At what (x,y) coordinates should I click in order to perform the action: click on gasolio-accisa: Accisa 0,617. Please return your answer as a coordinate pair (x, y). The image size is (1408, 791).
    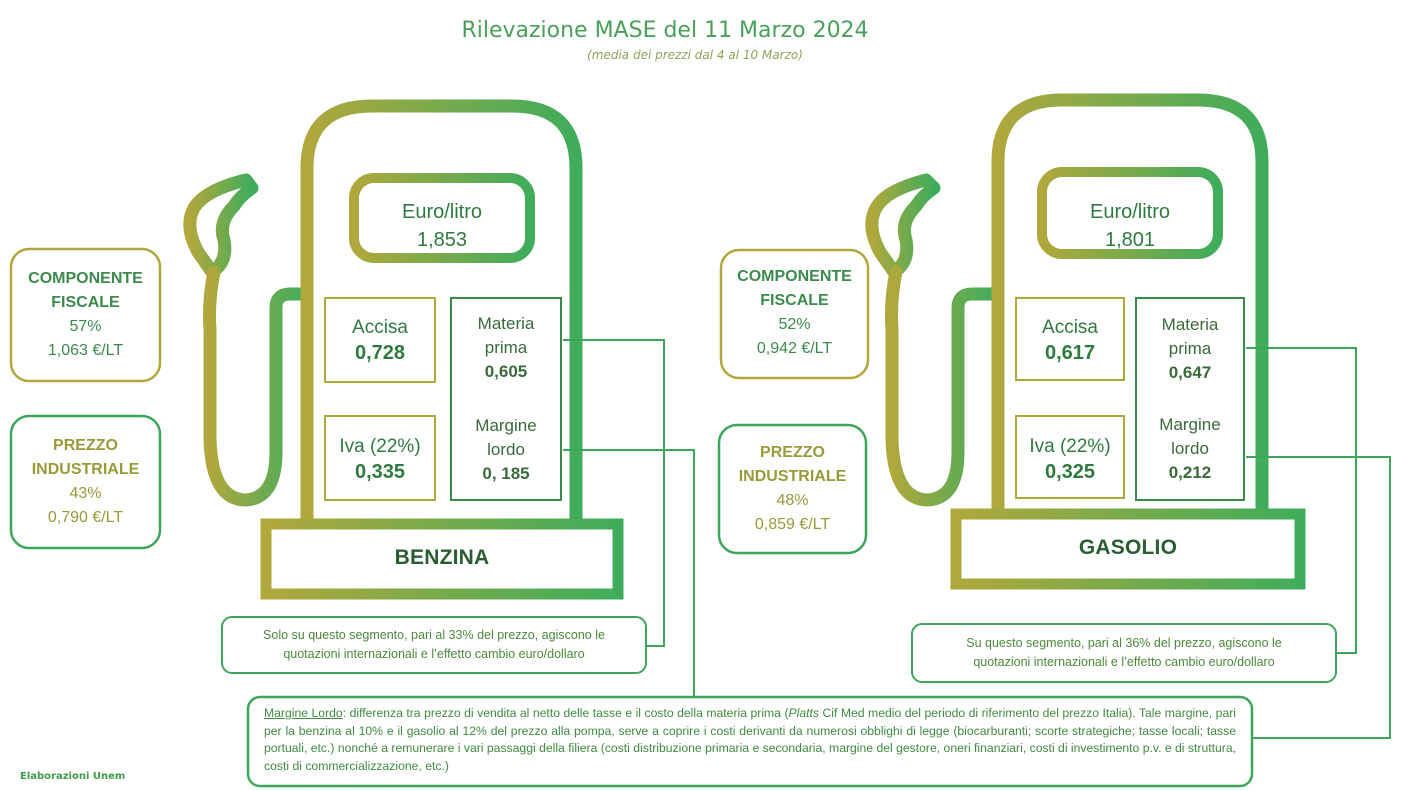
    Looking at the image, I should click on (1070, 341).